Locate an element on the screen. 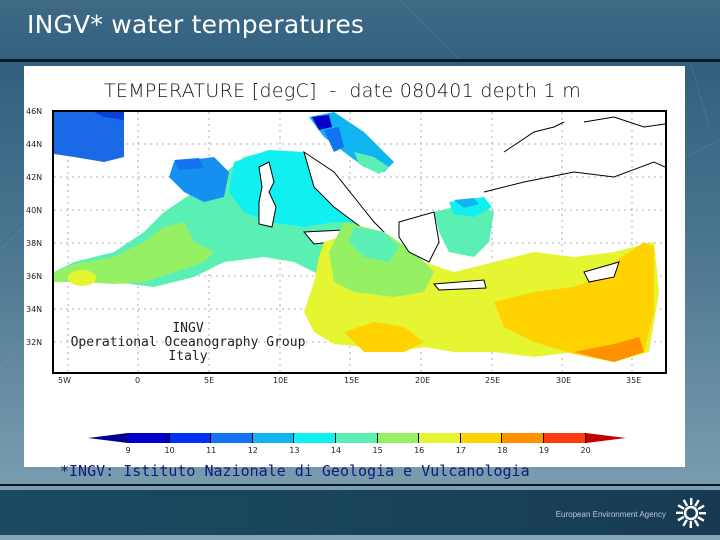  eea-sun-logo-icon is located at coordinates (691, 513).